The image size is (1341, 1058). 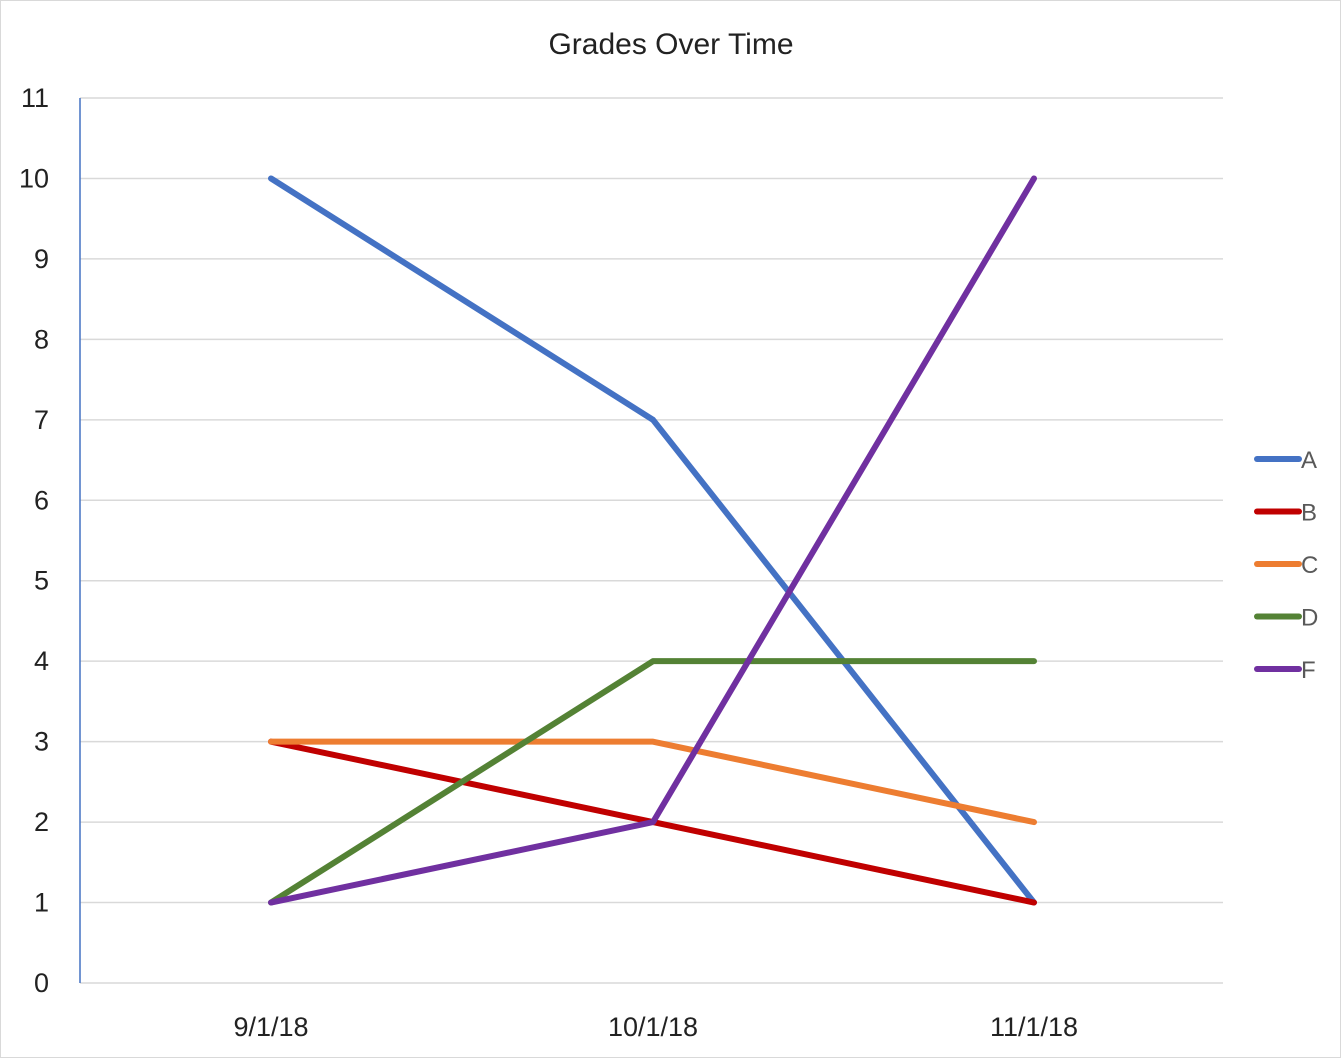 What do you see at coordinates (670, 44) in the screenshot?
I see `chart-title: Grades Over Time` at bounding box center [670, 44].